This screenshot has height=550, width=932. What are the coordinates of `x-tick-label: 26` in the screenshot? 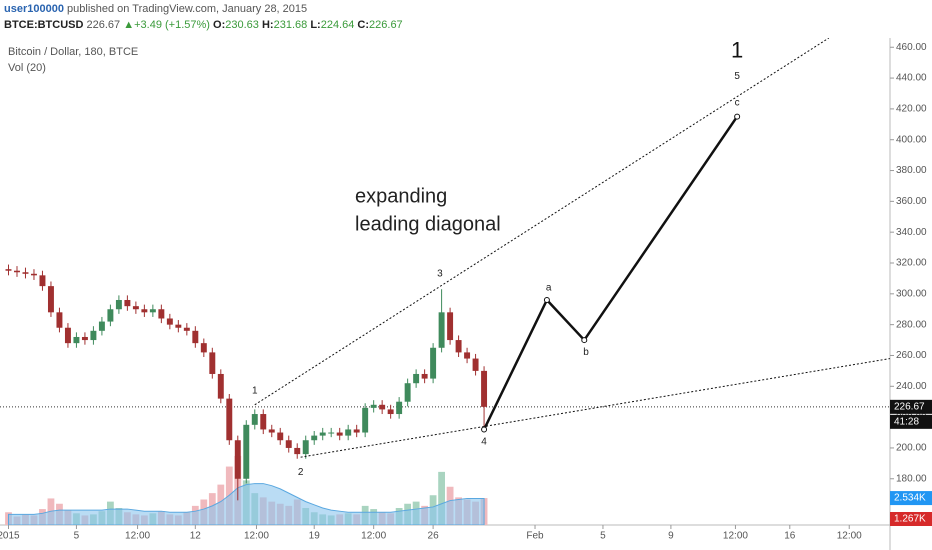 It's located at (434, 536).